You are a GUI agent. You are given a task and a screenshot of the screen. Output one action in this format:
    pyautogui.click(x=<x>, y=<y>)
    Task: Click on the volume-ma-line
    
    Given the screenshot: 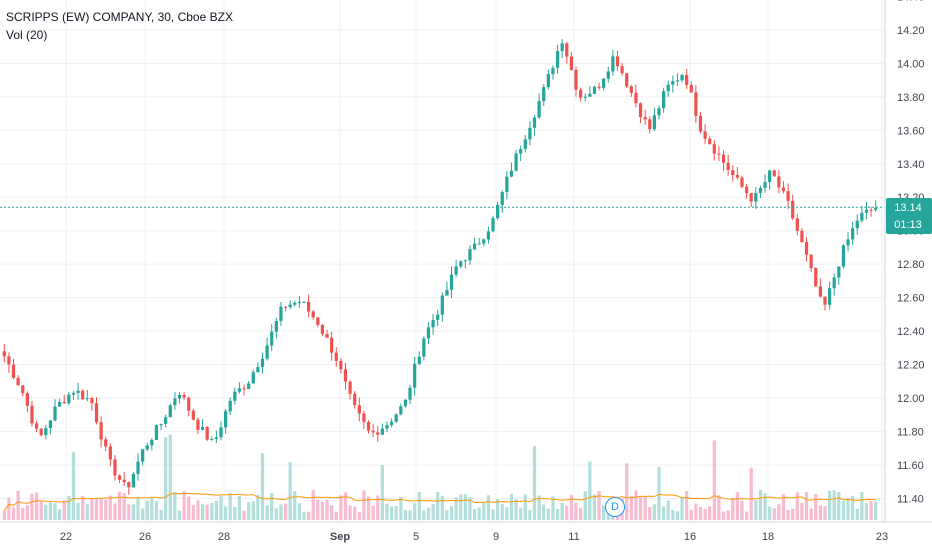 What is the action you would take?
    pyautogui.click(x=439, y=502)
    